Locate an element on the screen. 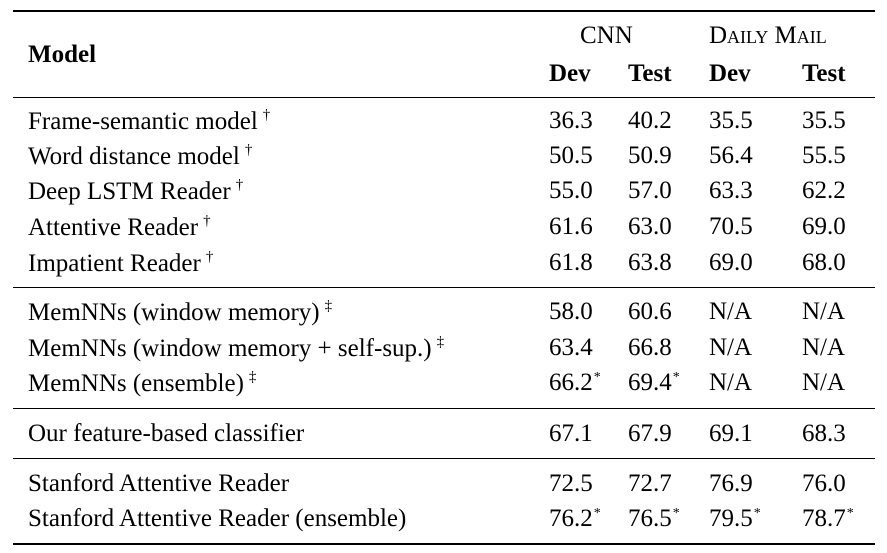  model-name-cell: MemNNs (window memory) ‡ is located at coordinates (180, 312).